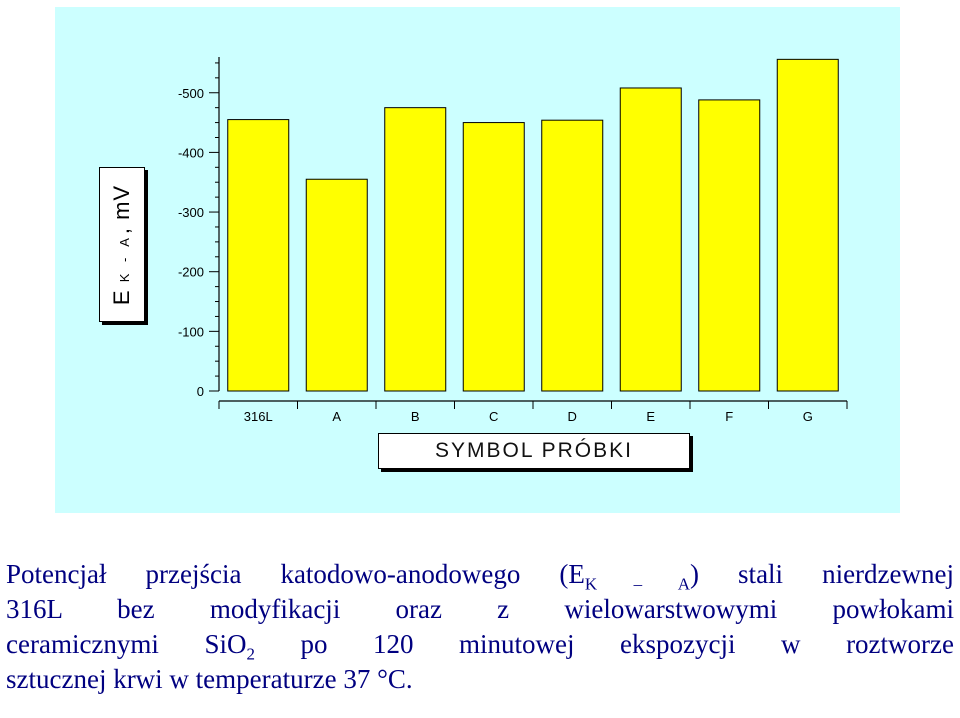 This screenshot has width=960, height=718. Describe the element at coordinates (807, 225) in the screenshot. I see `bar-g` at that location.